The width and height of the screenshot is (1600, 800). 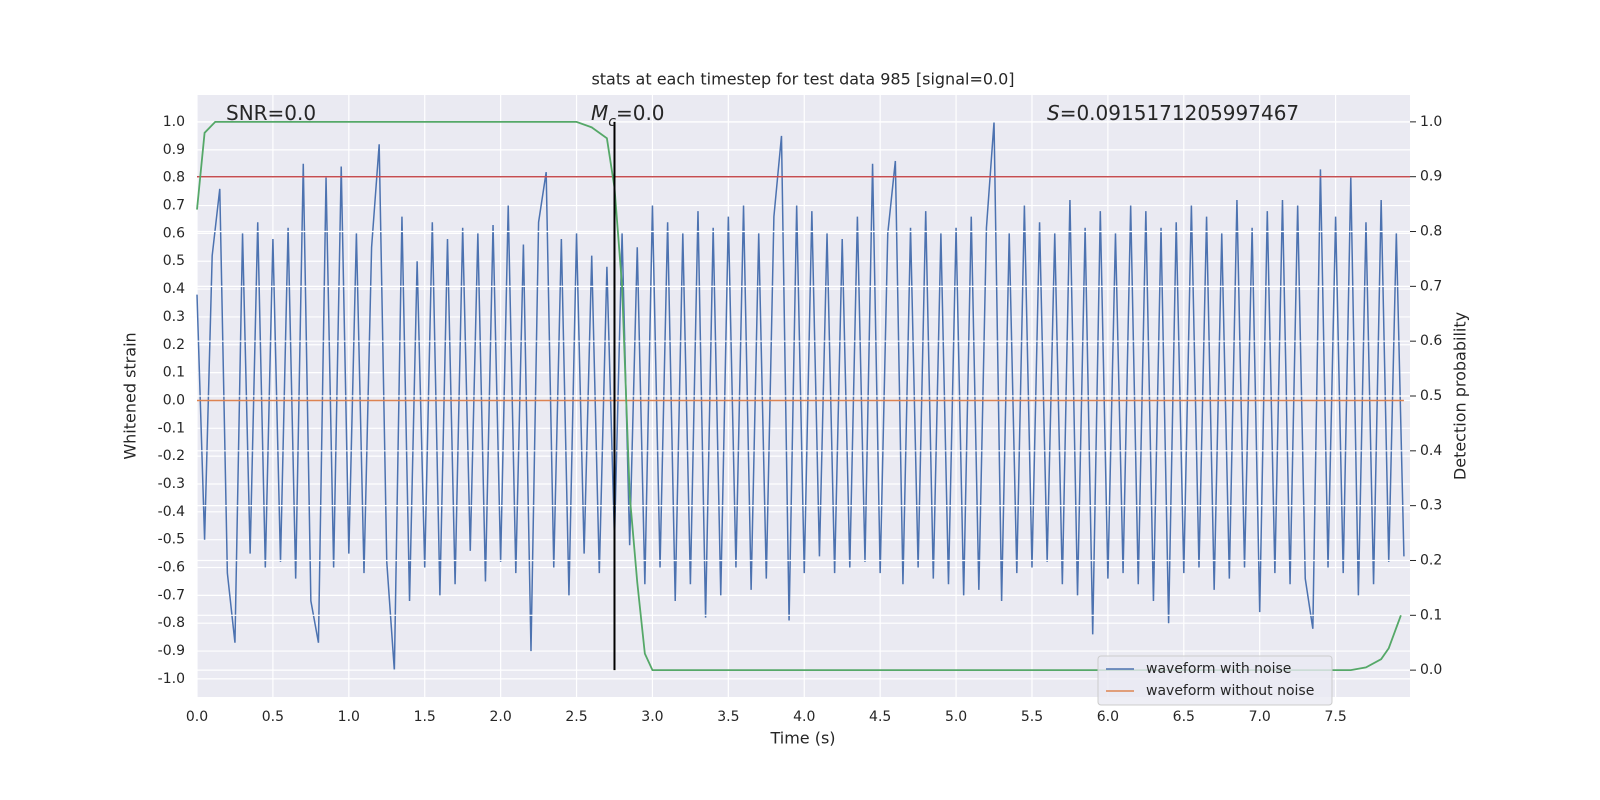 What do you see at coordinates (174, 233) in the screenshot?
I see `y-tick-label: 0.6` at bounding box center [174, 233].